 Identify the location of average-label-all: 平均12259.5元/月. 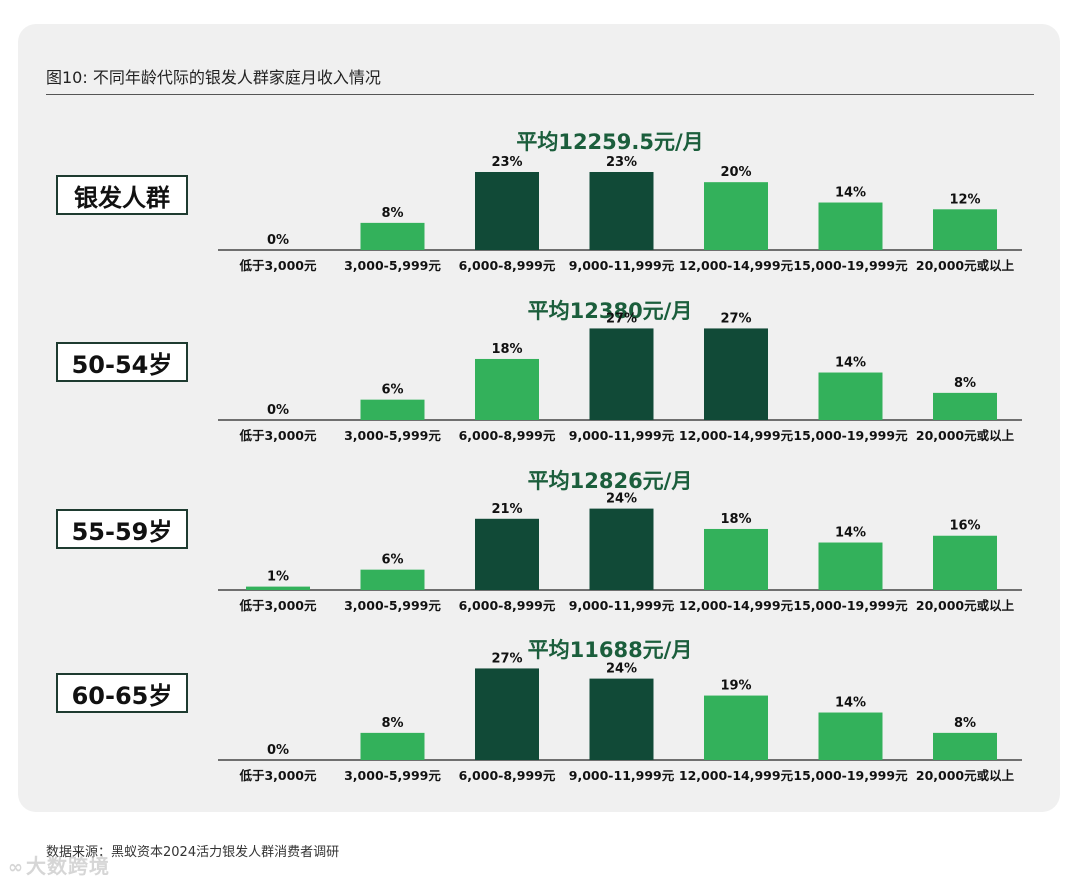
(610, 142).